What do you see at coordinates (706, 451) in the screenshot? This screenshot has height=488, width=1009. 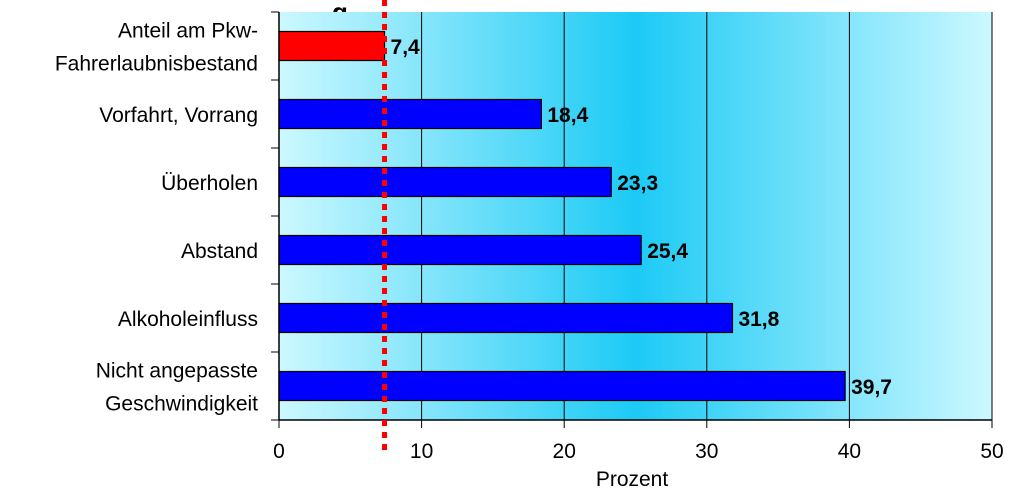 I see `x-tick-label: 30` at bounding box center [706, 451].